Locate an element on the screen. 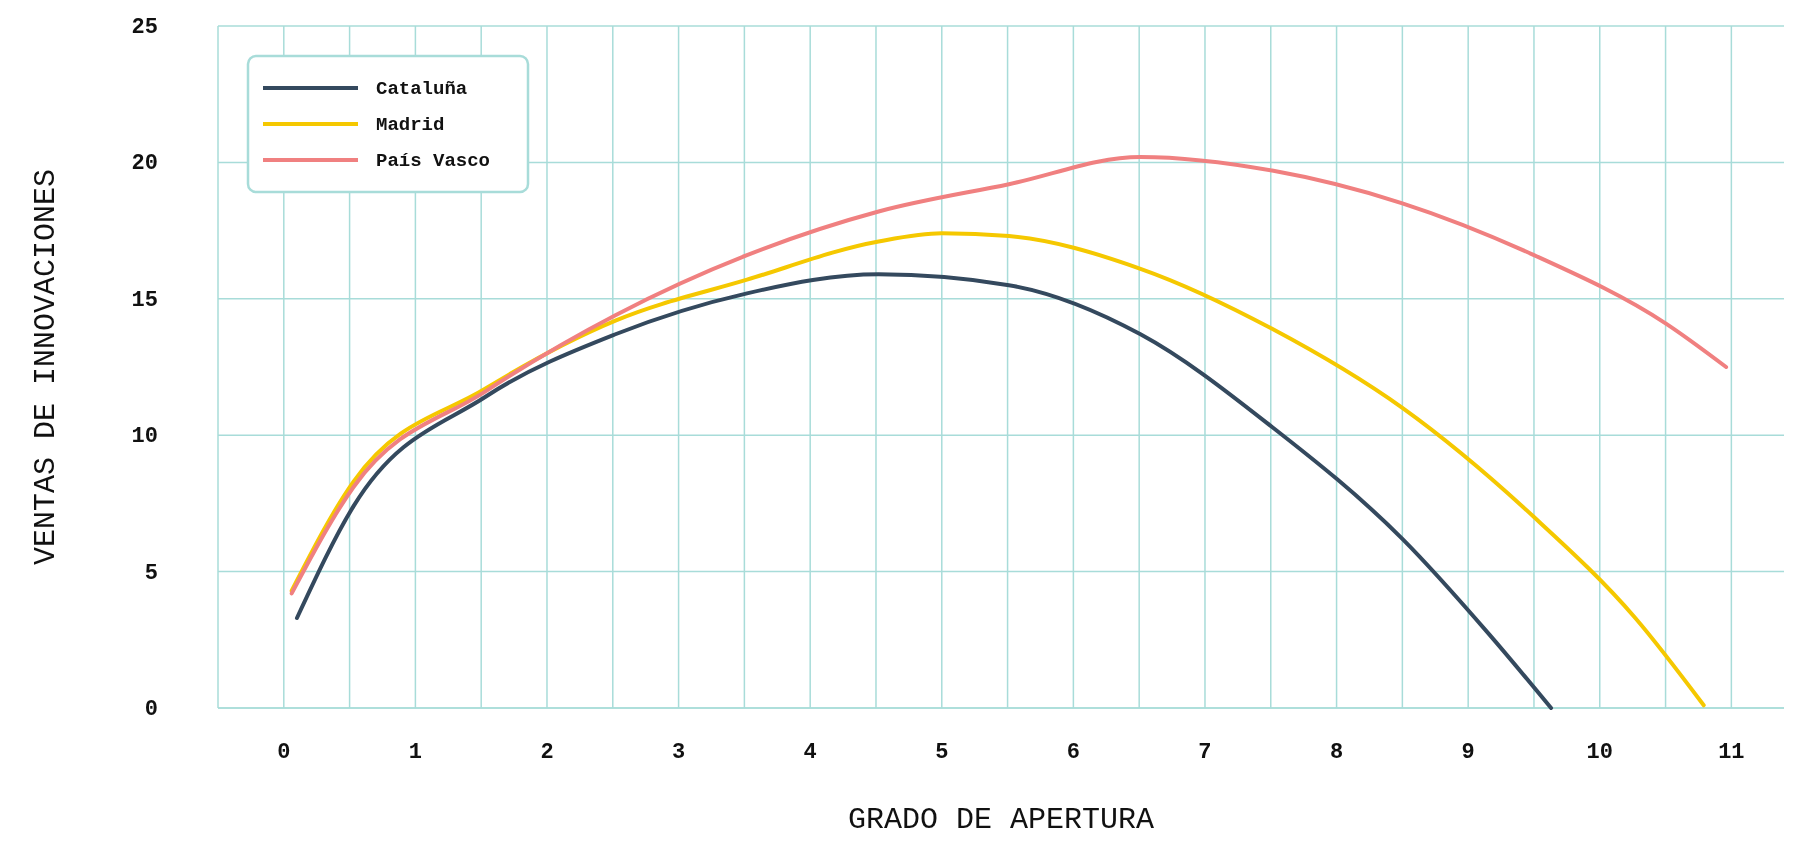 This screenshot has width=1802, height=846. x-tick-label: 1 is located at coordinates (415, 752).